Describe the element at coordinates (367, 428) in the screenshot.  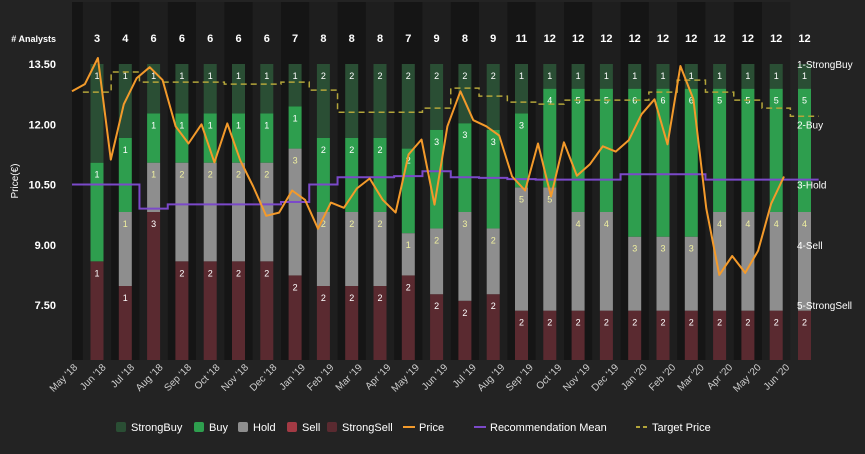
I see `legend-label: StrongSell` at that location.